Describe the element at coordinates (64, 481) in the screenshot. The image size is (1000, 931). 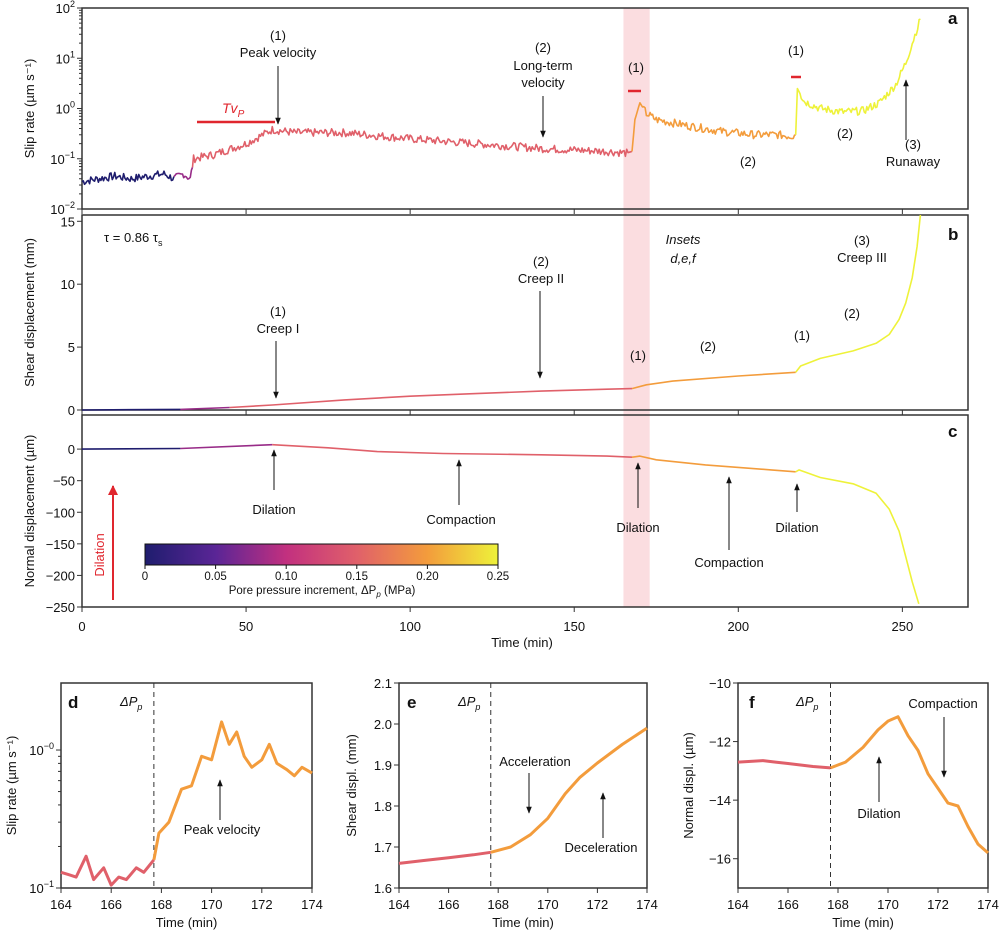
I see `y-tick-label: −50` at that location.